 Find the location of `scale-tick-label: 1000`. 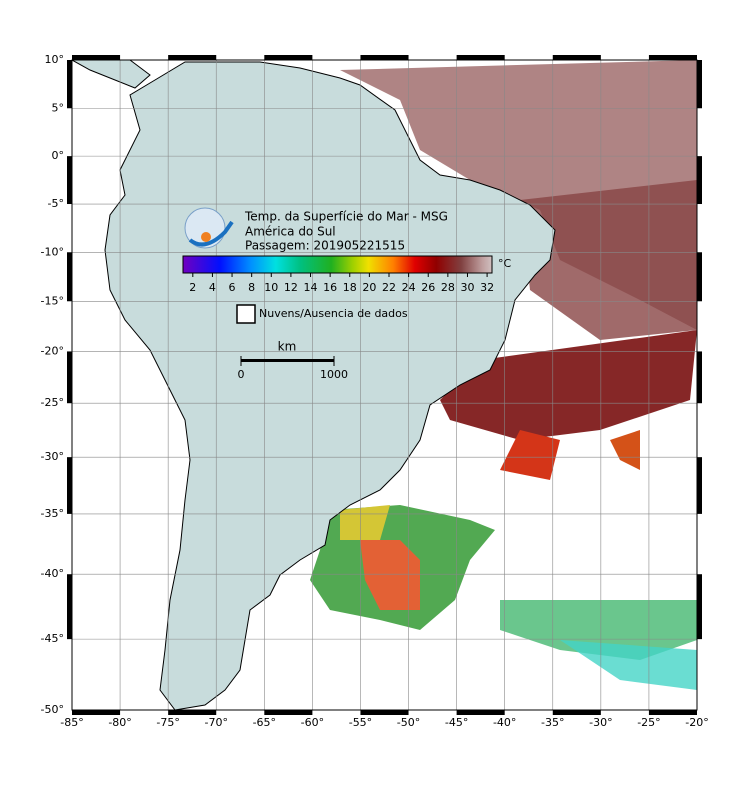

scale-tick-label: 1000 is located at coordinates (334, 374).